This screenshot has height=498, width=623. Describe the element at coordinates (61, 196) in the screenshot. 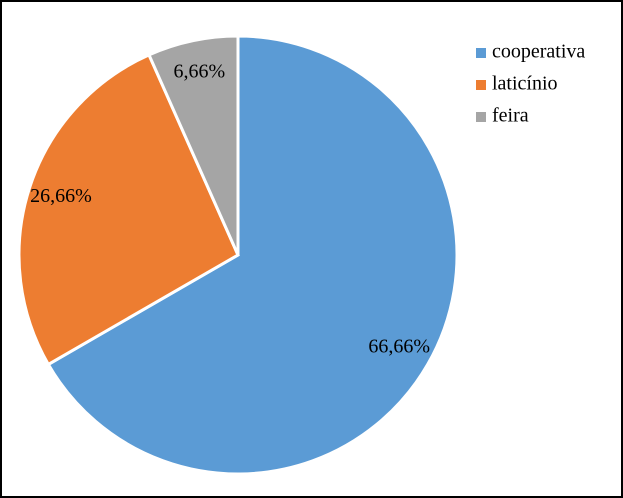

I see `data-label: 26,66%` at that location.